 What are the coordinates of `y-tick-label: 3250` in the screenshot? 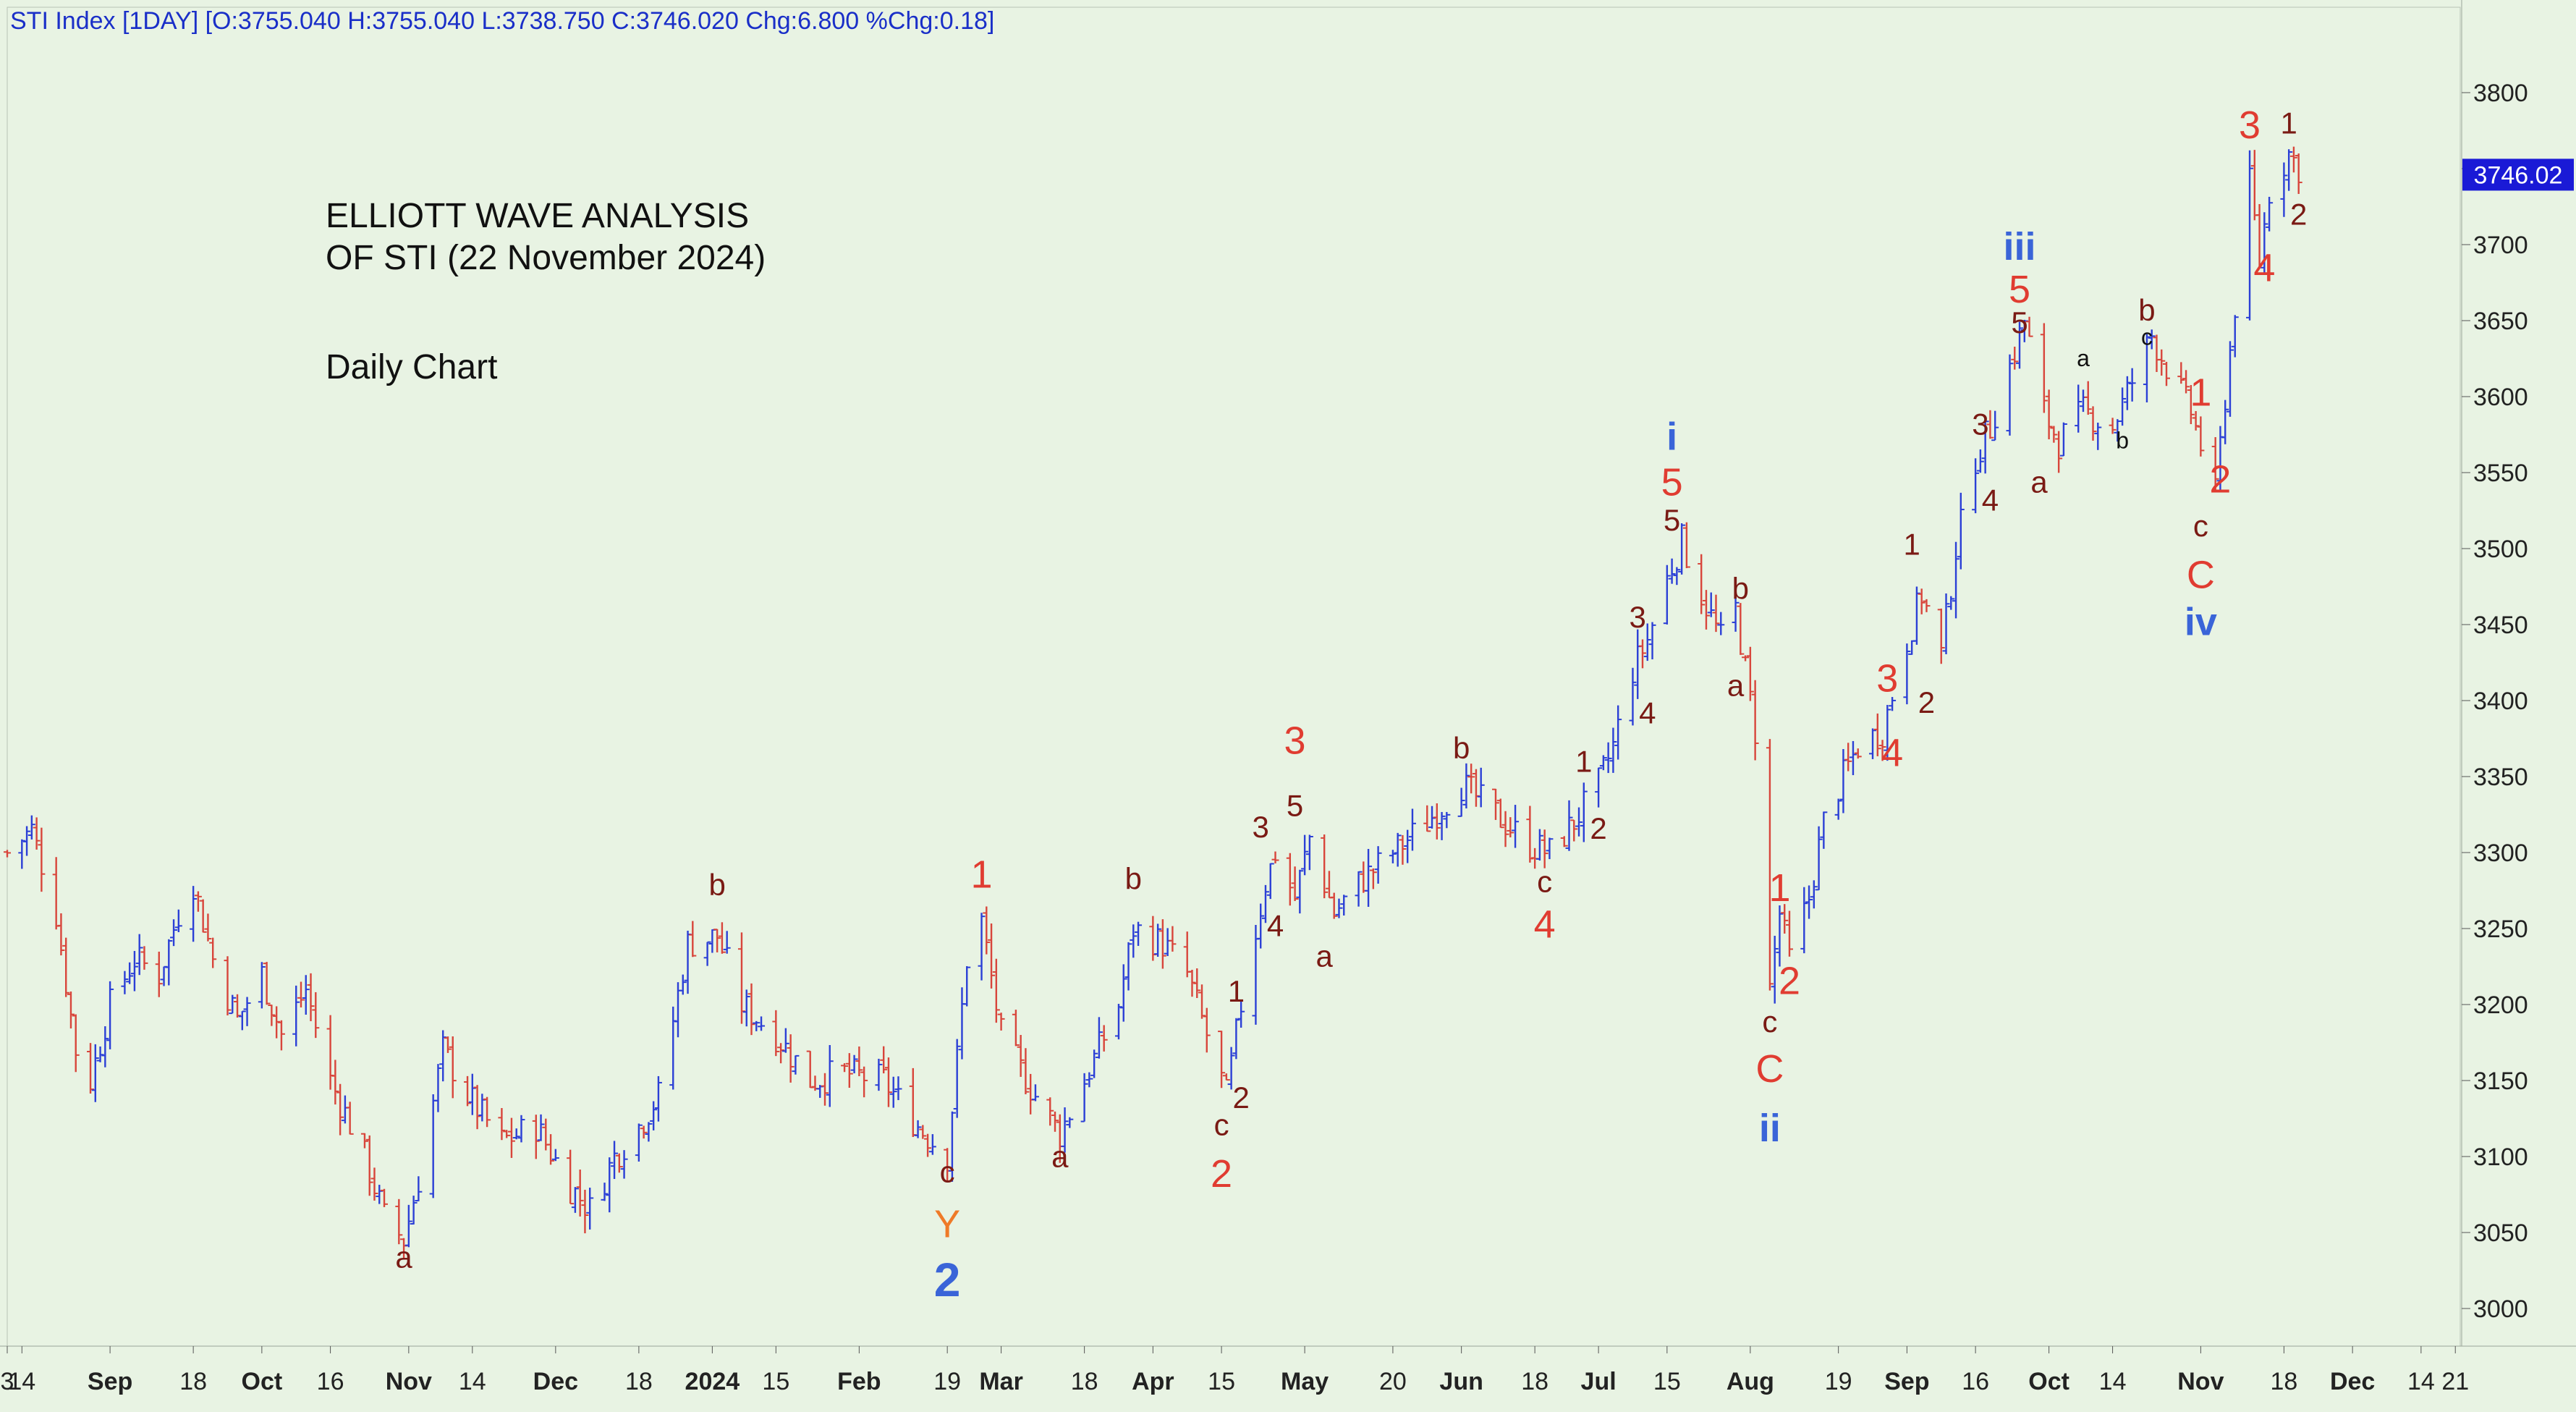 It's located at (2500, 929).